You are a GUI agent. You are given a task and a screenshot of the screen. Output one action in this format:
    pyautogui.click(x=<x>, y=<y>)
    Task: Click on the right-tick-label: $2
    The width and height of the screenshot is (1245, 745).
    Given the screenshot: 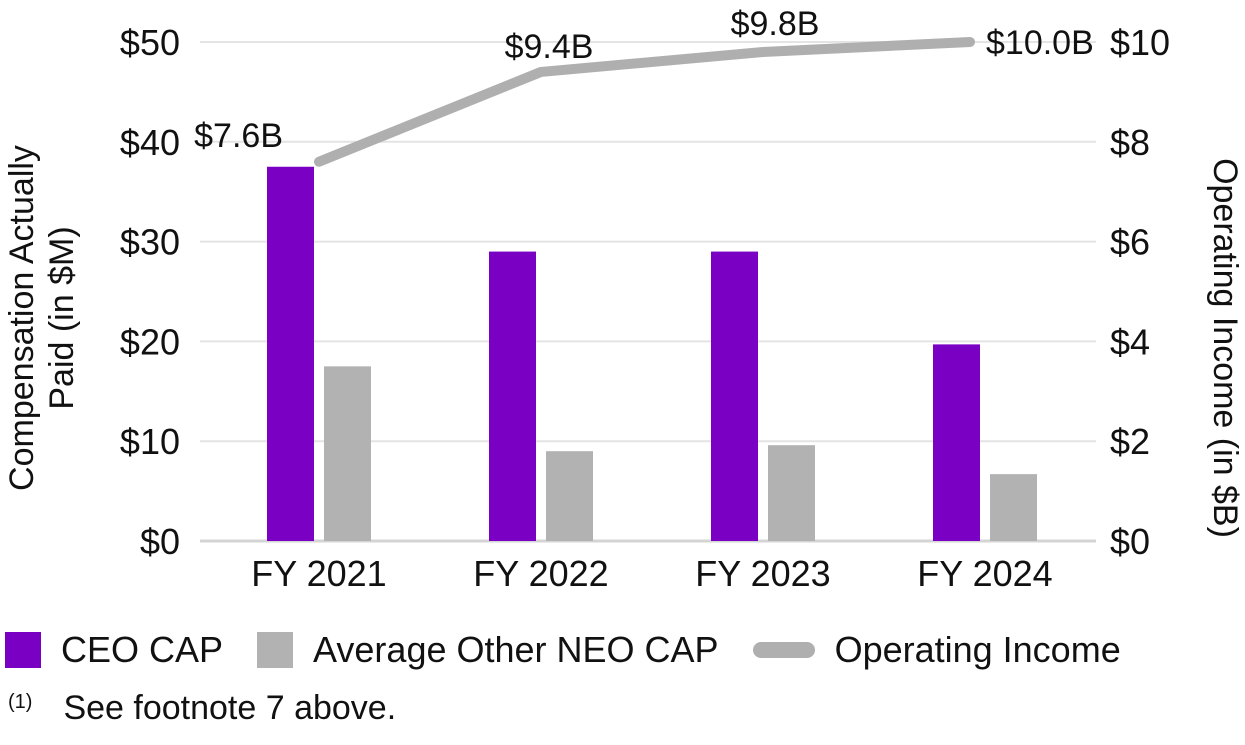 What is the action you would take?
    pyautogui.click(x=1130, y=441)
    